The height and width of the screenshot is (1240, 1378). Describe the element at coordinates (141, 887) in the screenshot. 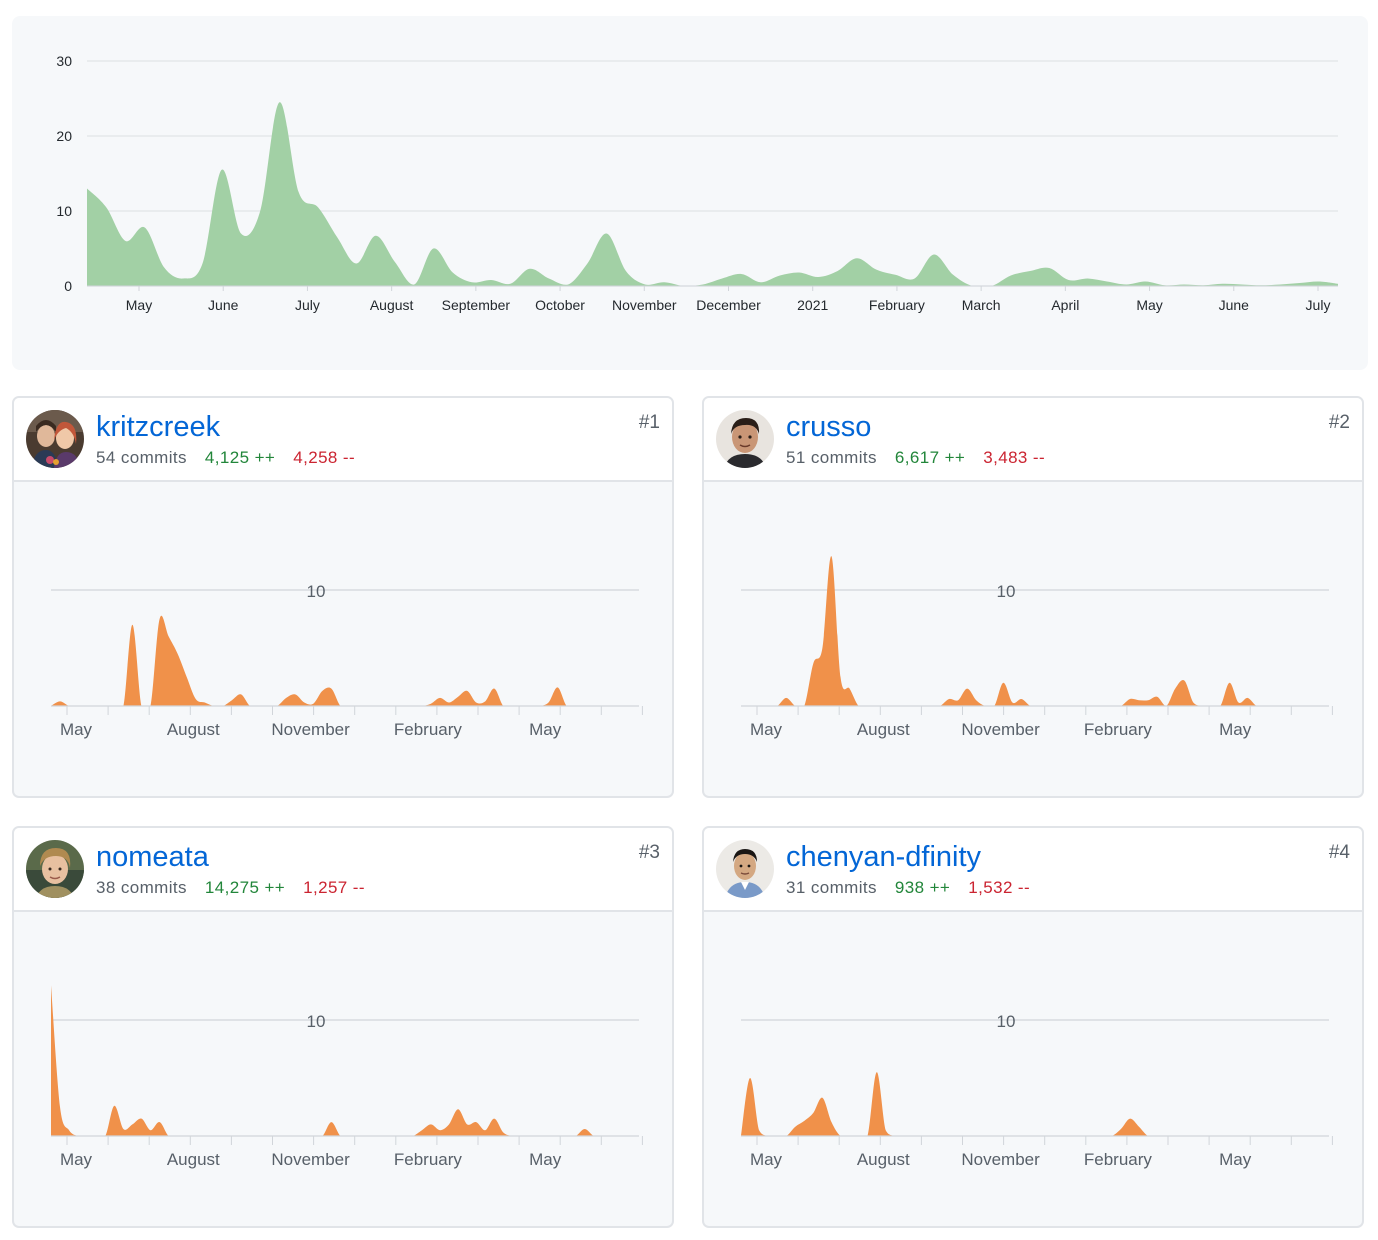

I see `commit-count: 38 commits` at that location.